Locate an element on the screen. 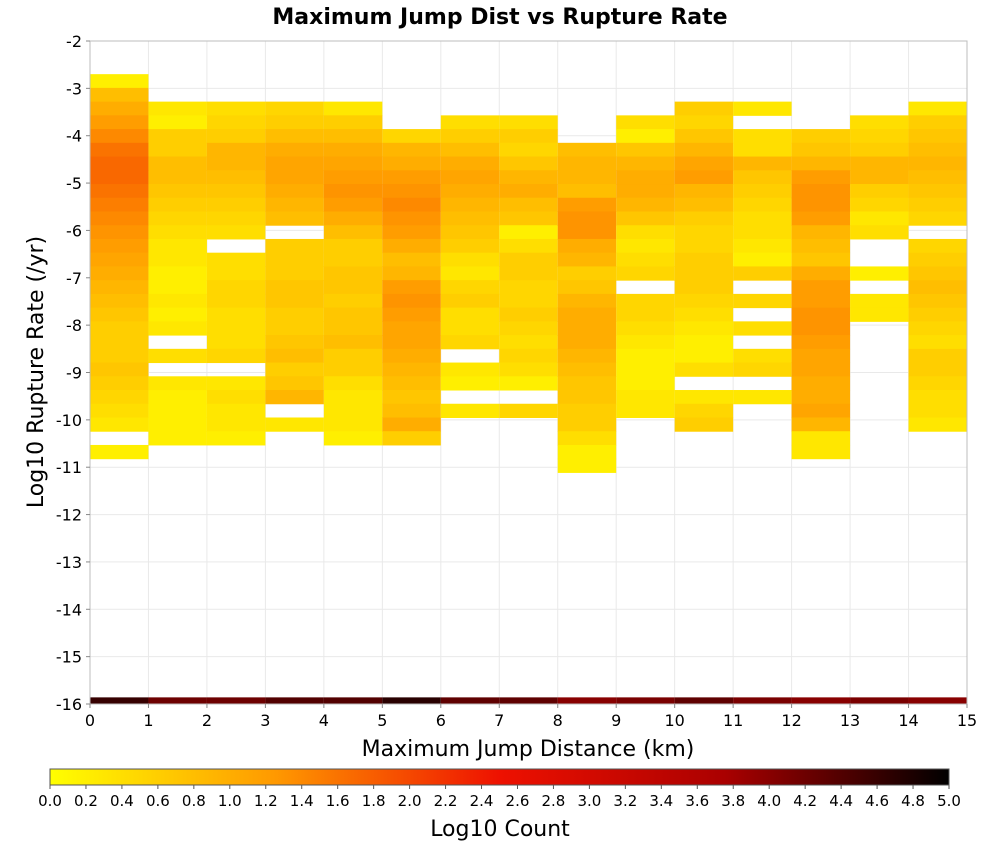 The height and width of the screenshot is (850, 1000). colorbar-tick-label: 3.8 is located at coordinates (733, 801).